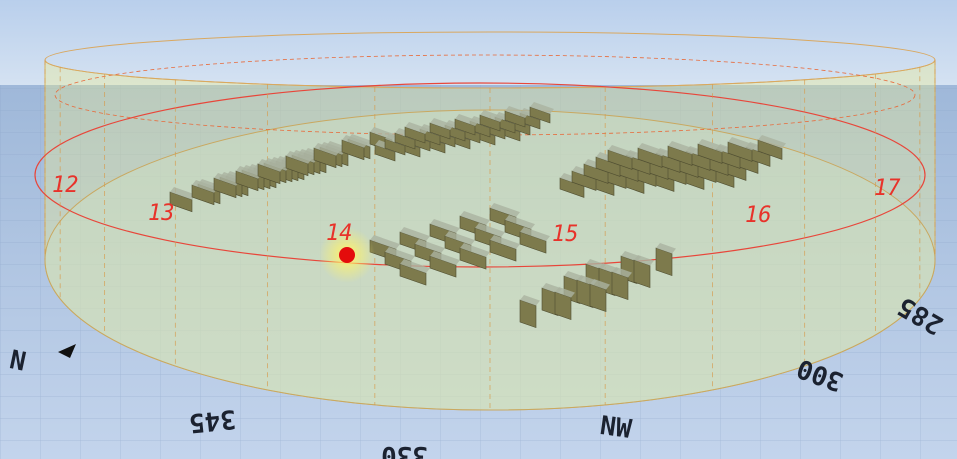 This screenshot has height=459, width=957. What do you see at coordinates (616, 428) in the screenshot?
I see `compass-label: NW` at bounding box center [616, 428].